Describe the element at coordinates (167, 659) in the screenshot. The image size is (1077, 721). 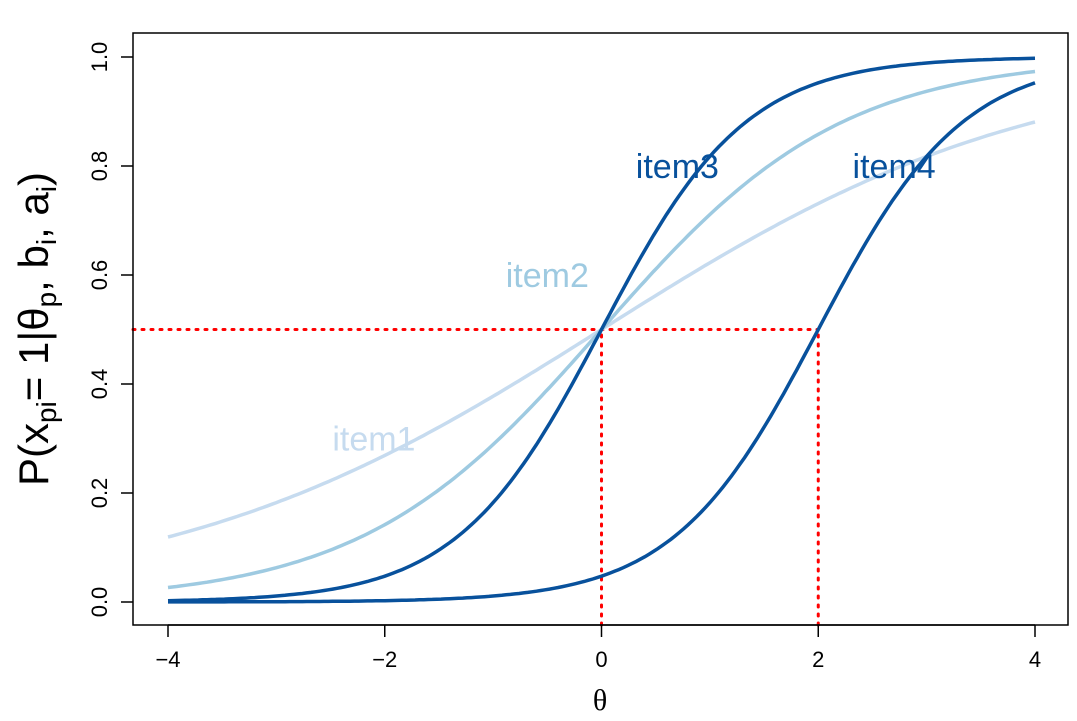
I see `x-tick-label: −4` at that location.